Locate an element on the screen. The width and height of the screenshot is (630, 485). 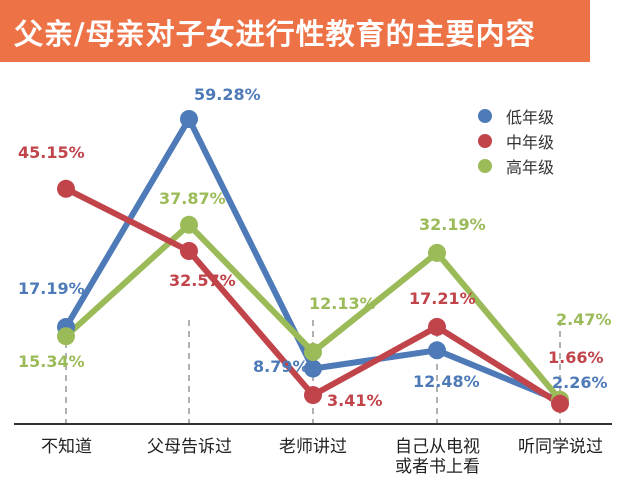
data-label-s2-p3: 32.19% is located at coordinates (452, 224).